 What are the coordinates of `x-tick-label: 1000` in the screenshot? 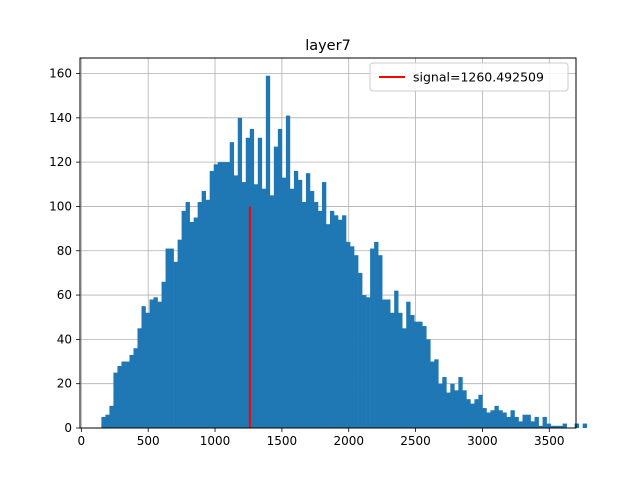 It's located at (215, 441).